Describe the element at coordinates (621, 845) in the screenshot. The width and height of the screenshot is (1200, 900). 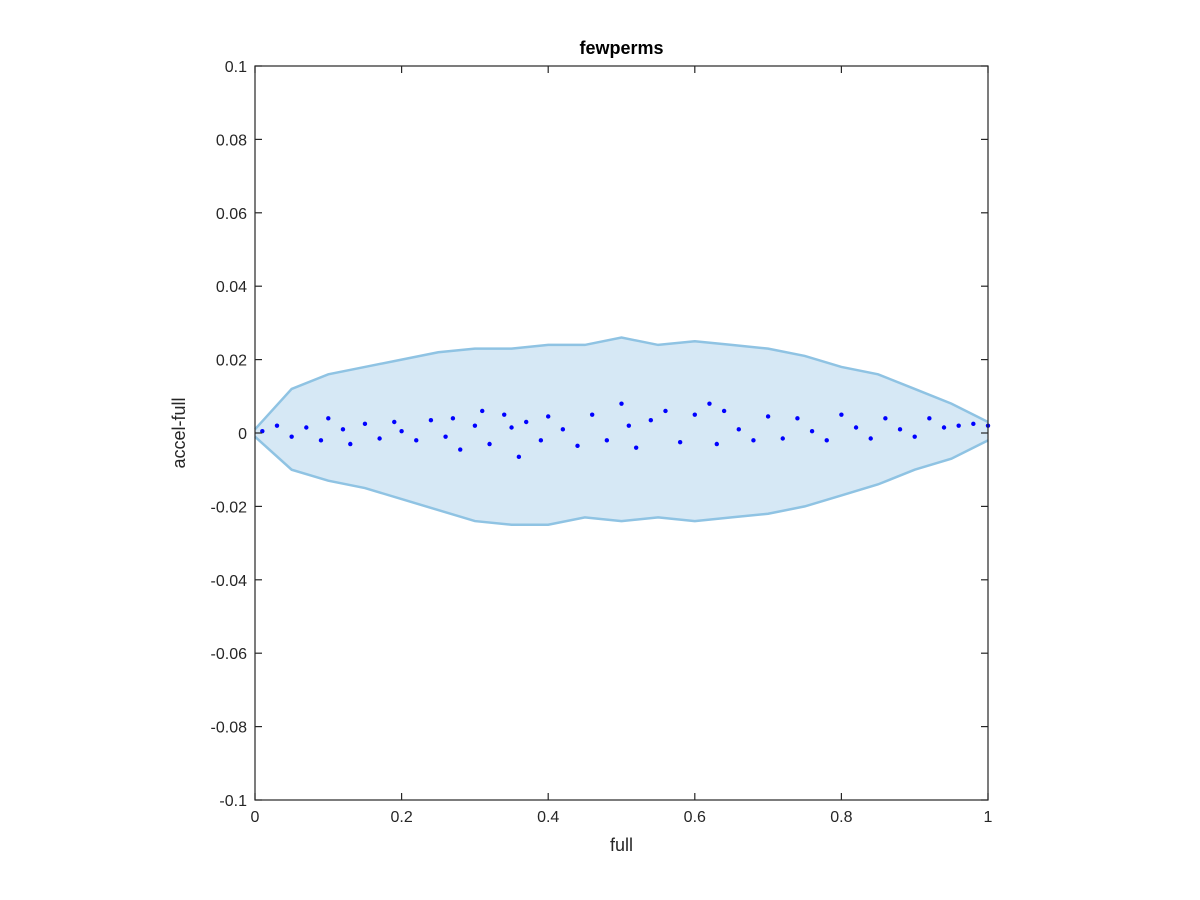
I see `x-axis-label: full` at that location.